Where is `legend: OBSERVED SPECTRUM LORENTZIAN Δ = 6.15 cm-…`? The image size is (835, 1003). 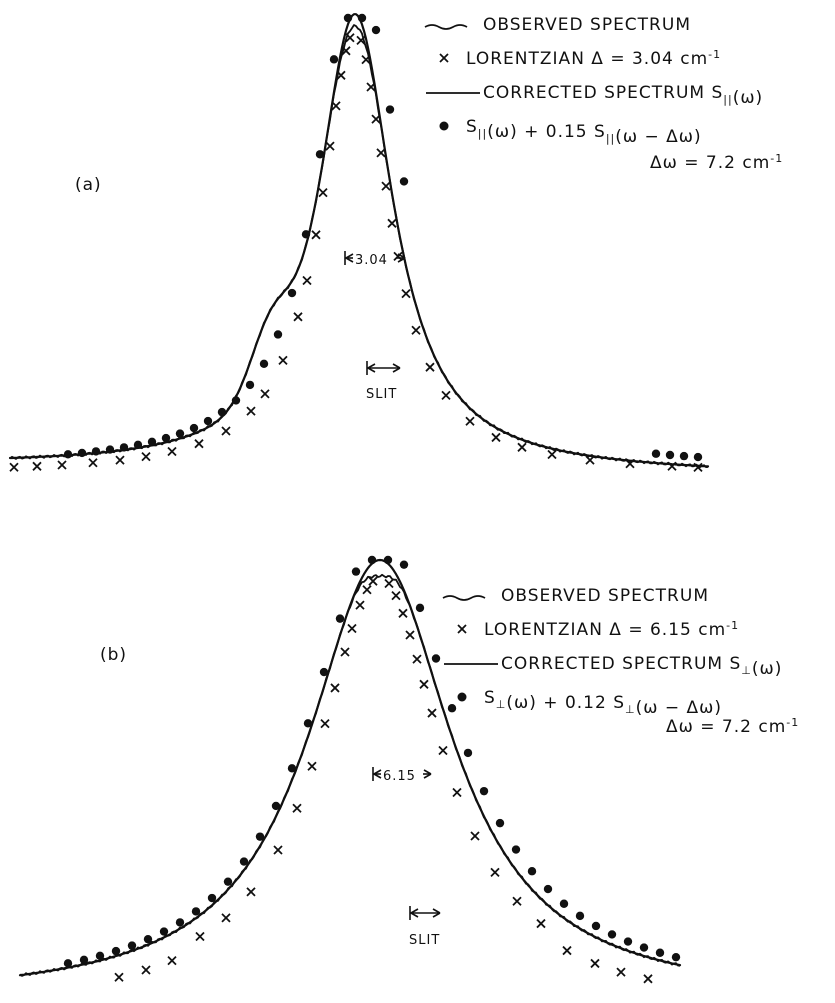 legend: OBSERVED SPECTRUM LORENTZIAN Δ = 6.15 cm-… is located at coordinates (620, 662).